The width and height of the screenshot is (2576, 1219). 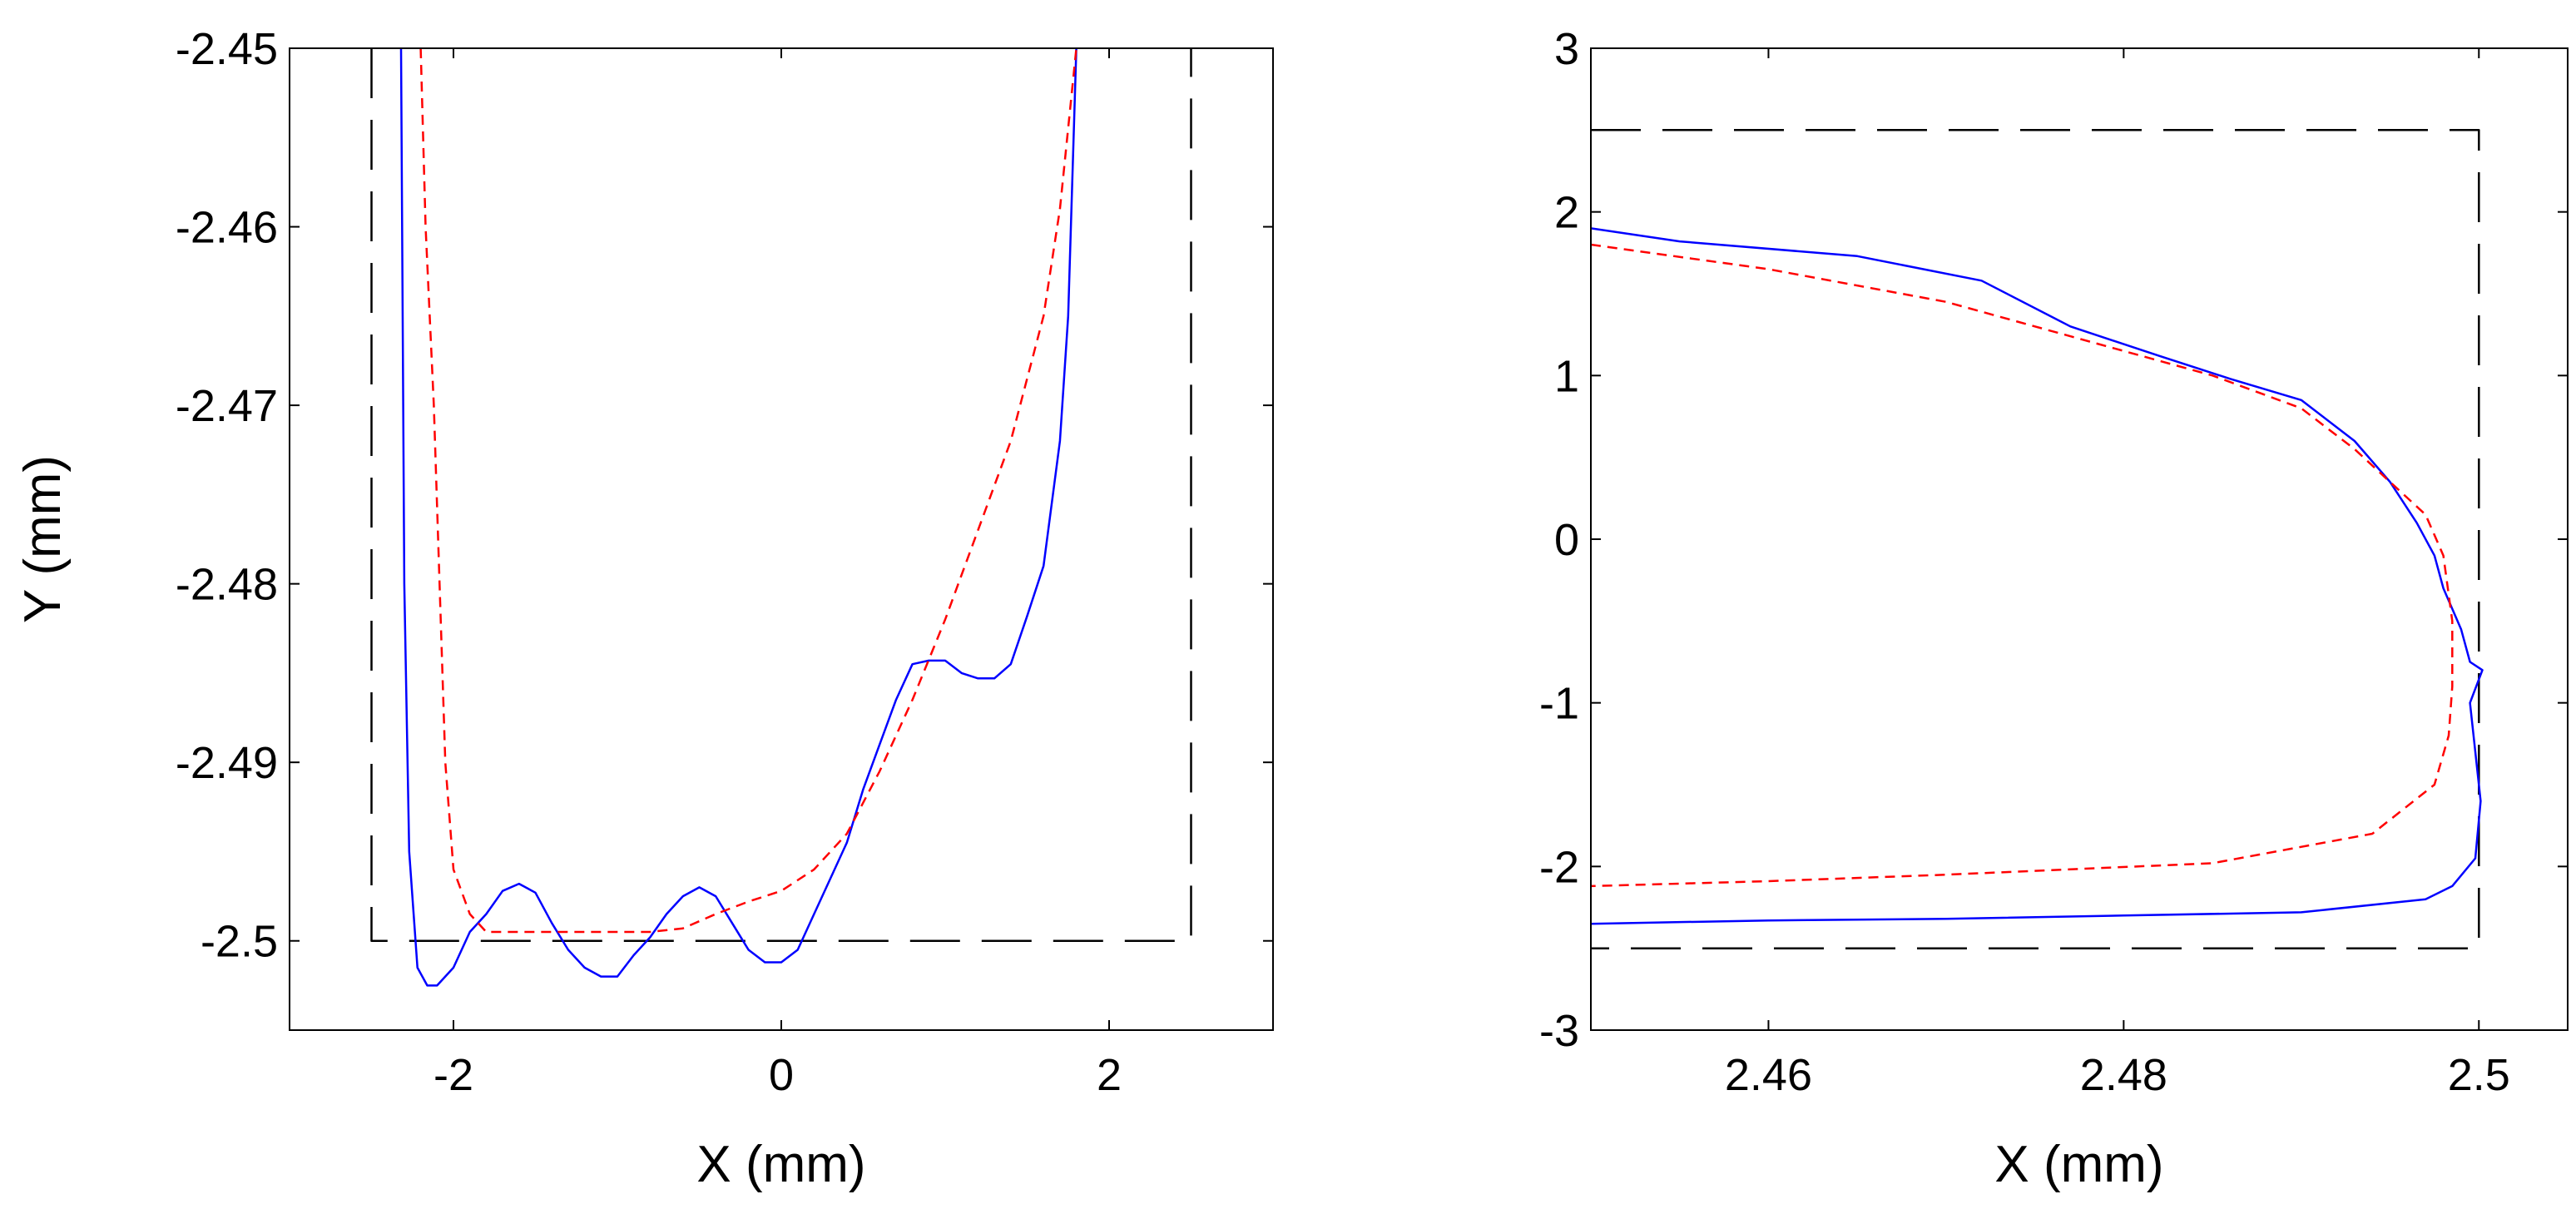 I want to click on y-tick-label: -2.5, so click(x=240, y=942).